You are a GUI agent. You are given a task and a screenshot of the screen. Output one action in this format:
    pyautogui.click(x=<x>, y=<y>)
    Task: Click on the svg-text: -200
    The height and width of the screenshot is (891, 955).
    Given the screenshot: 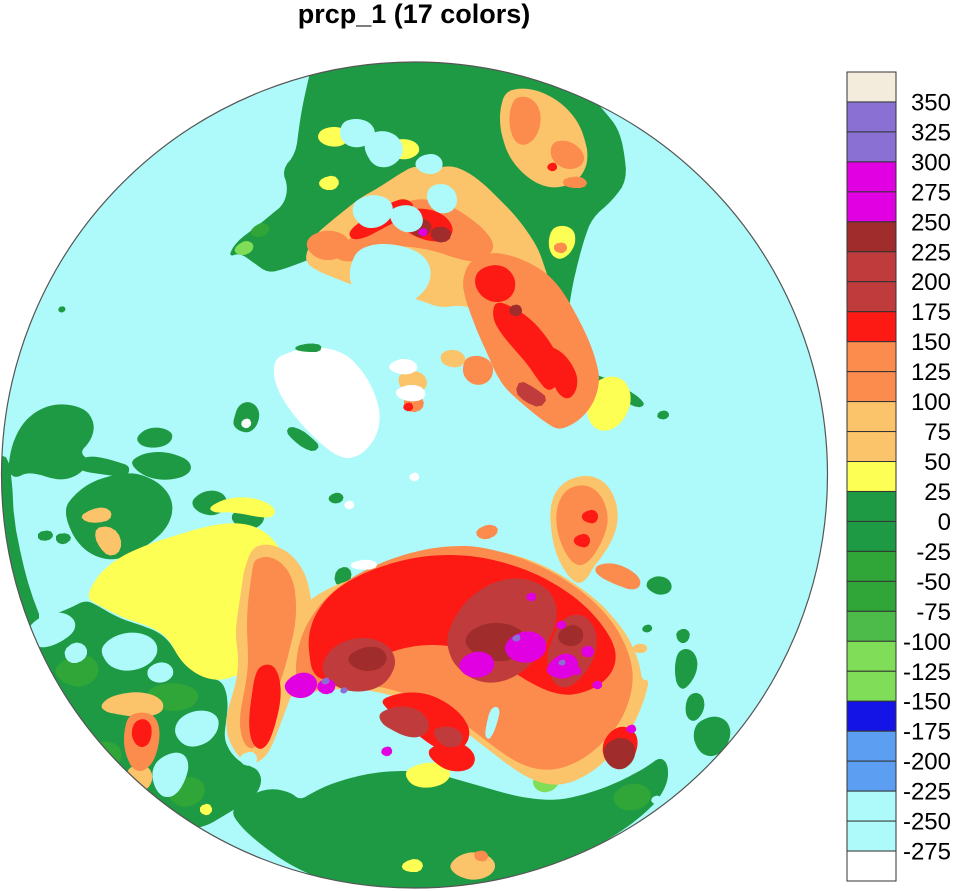 What is the action you would take?
    pyautogui.click(x=927, y=762)
    